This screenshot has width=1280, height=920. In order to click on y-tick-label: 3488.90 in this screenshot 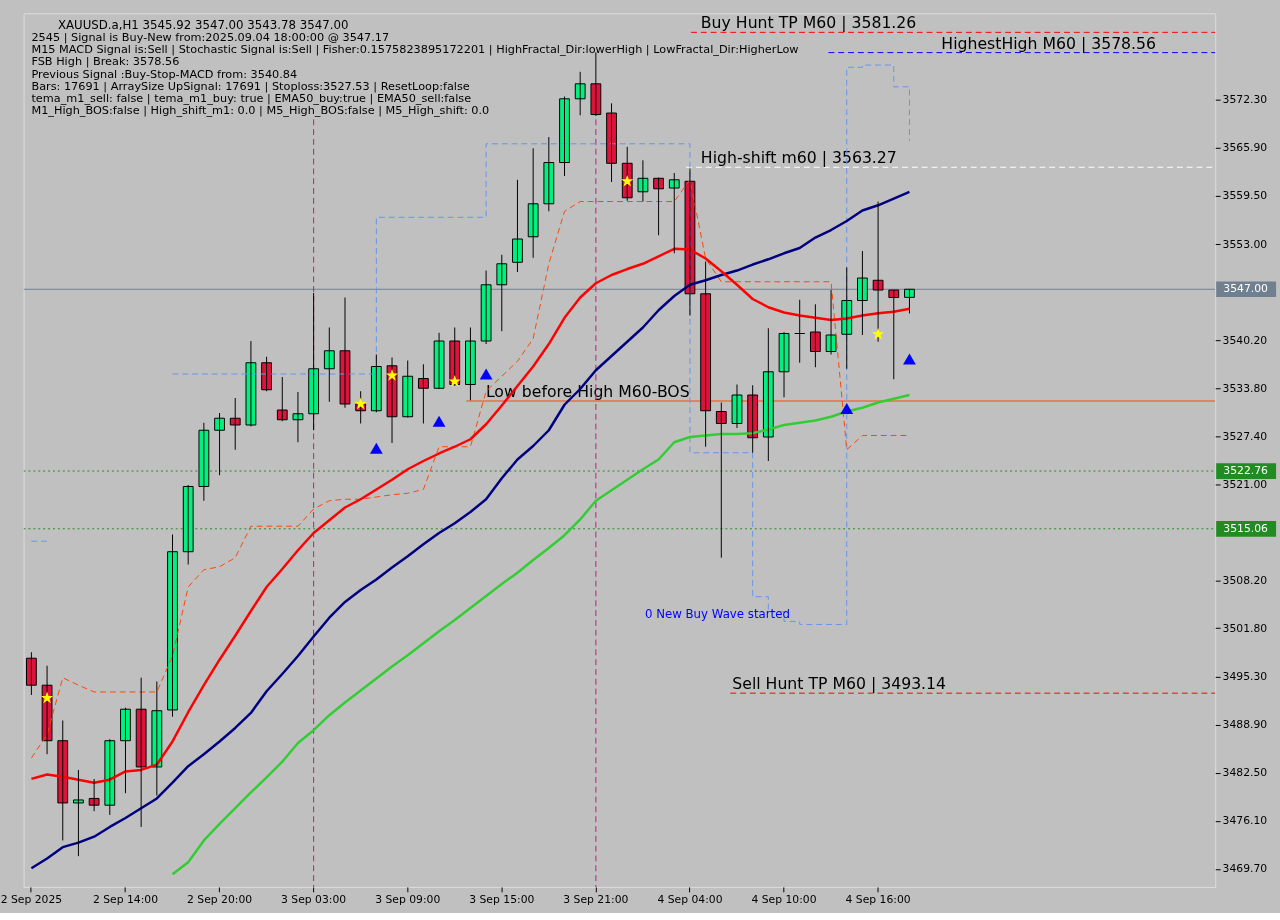, I will do `click(1245, 725)`.